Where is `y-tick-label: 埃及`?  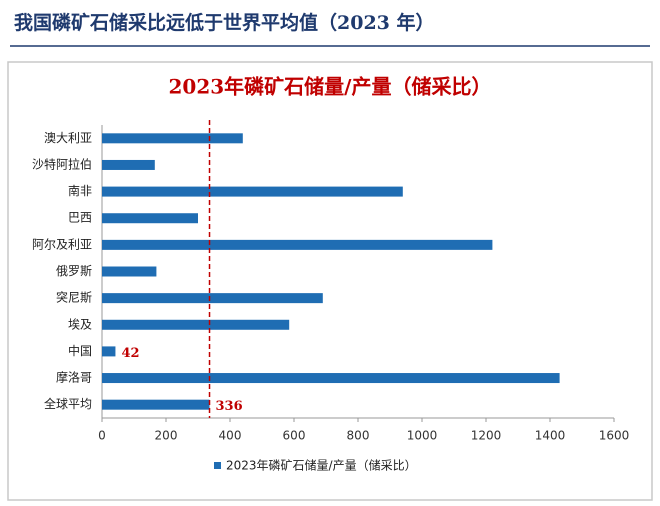
y-tick-label: 埃及 is located at coordinates (80, 324).